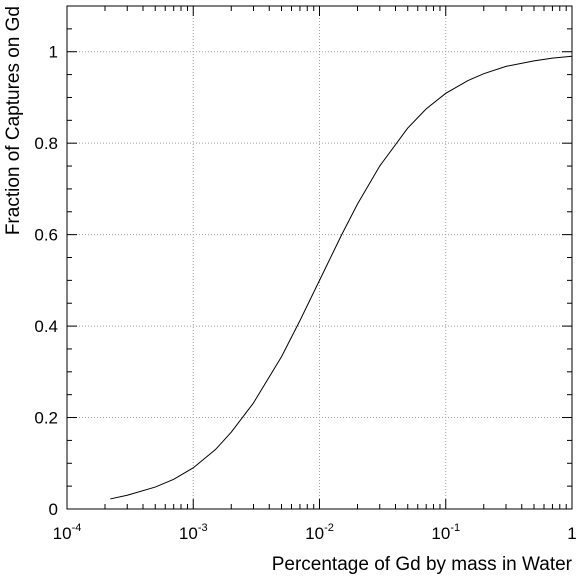 This screenshot has width=581, height=579. I want to click on x-tick-label: 10⁻², so click(319, 532).